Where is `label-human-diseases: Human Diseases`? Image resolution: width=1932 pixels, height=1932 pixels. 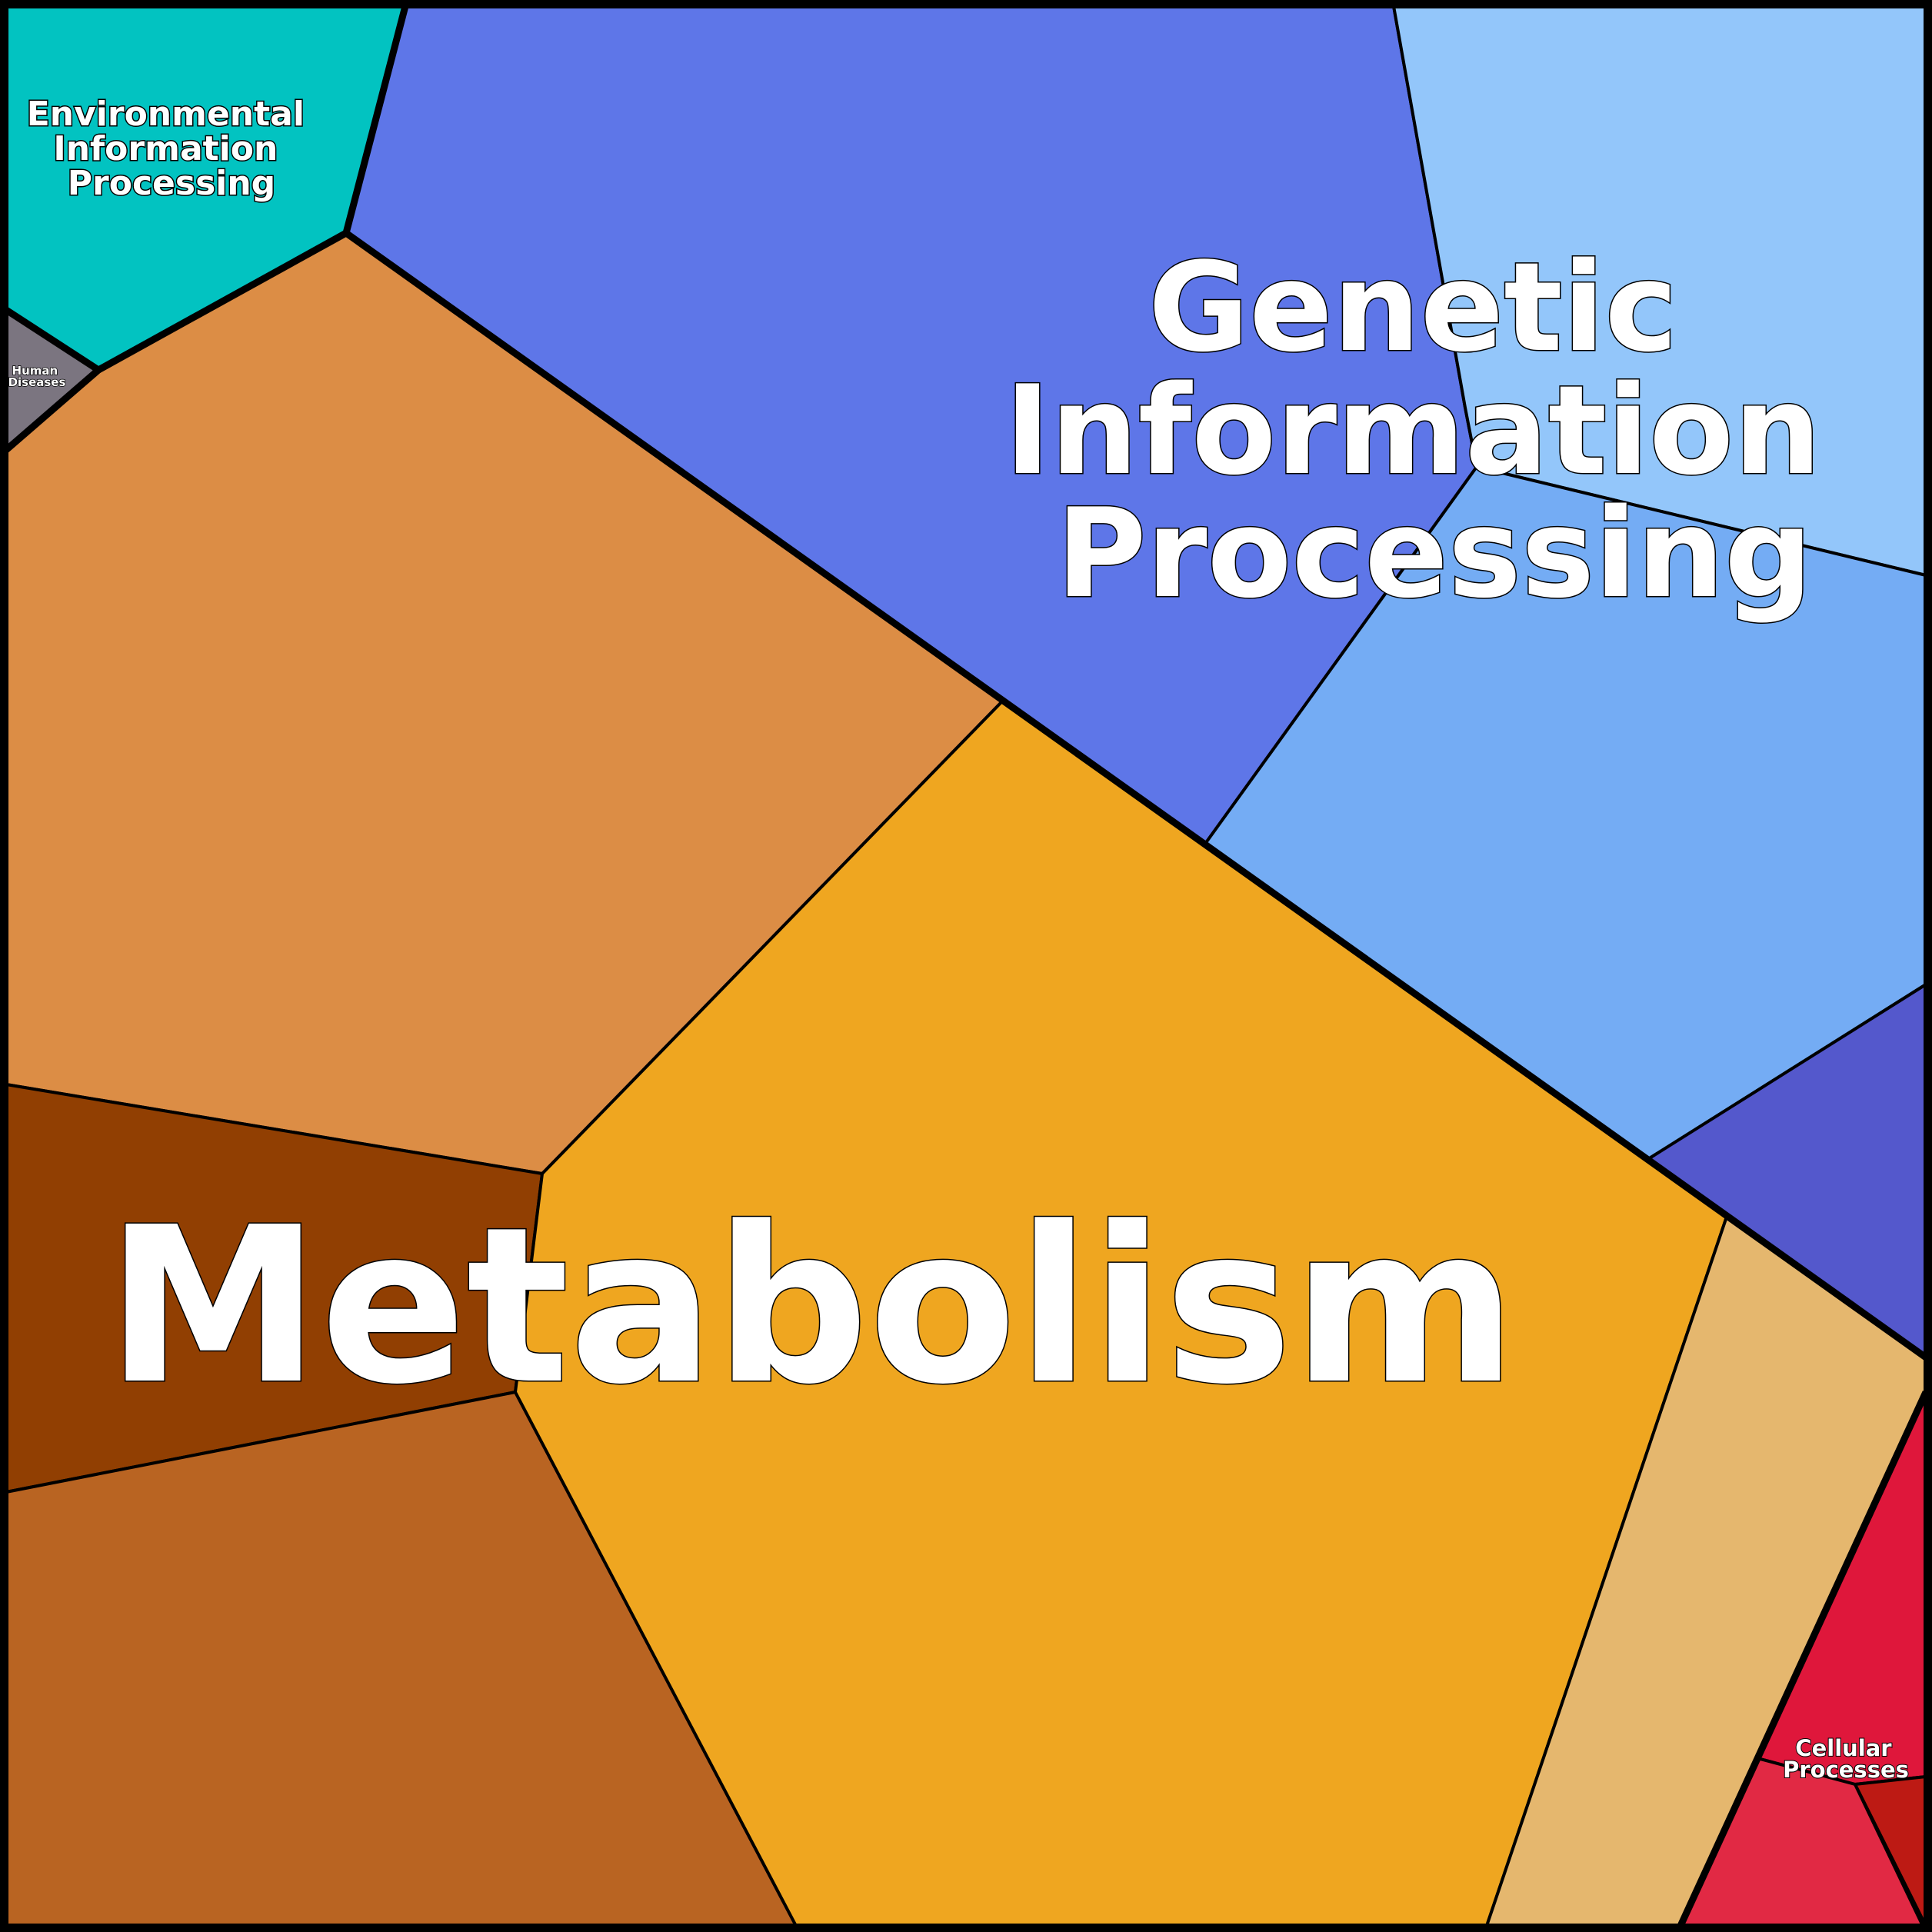 label-human-diseases: Human Diseases is located at coordinates (37, 376).